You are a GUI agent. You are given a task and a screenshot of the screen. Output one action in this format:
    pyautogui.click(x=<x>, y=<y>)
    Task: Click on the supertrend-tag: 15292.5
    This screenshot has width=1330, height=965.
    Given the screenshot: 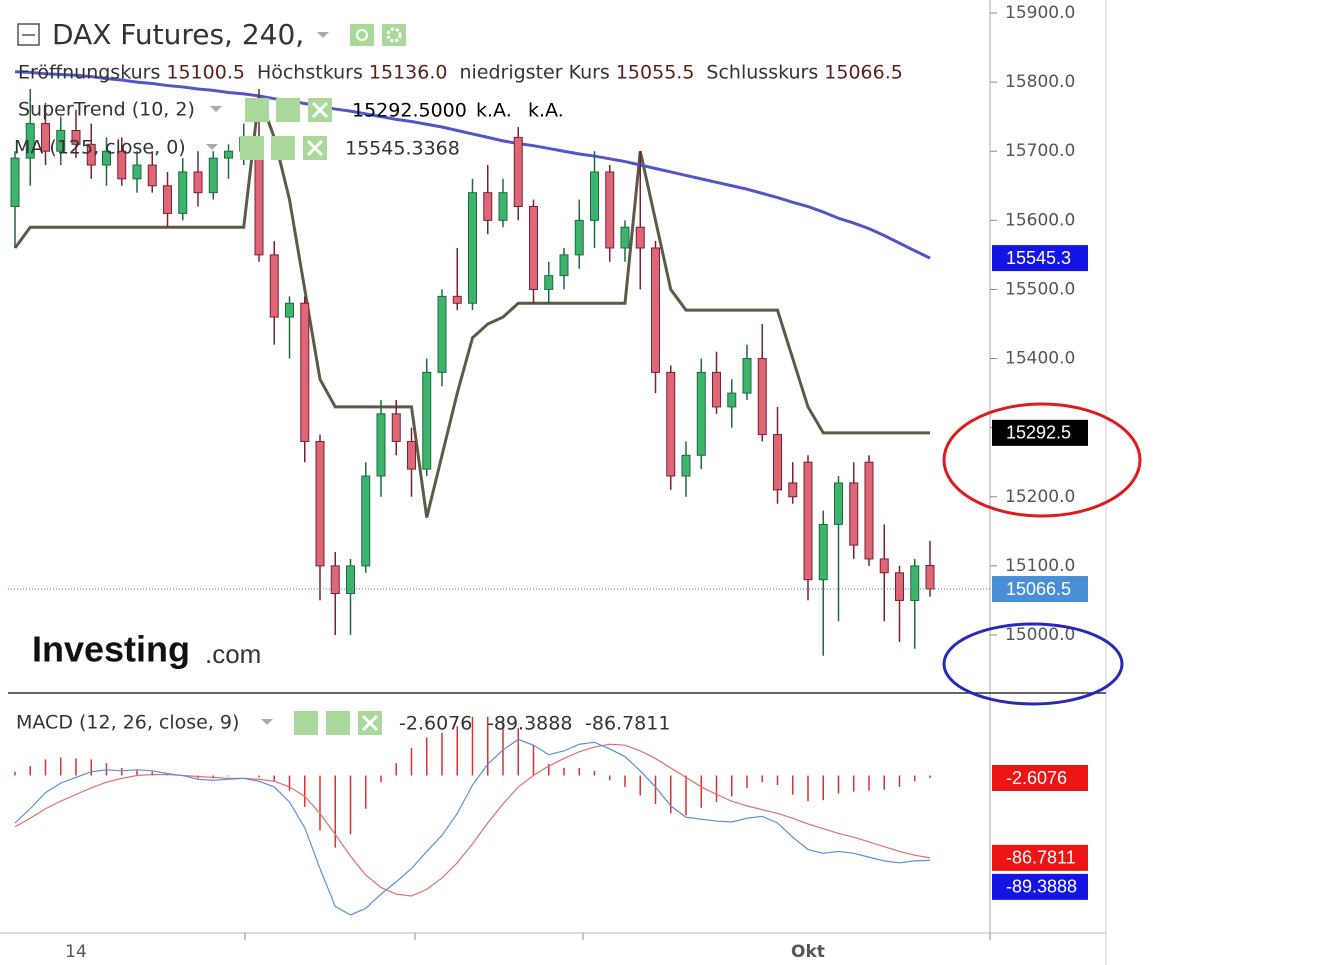 What is the action you would take?
    pyautogui.click(x=1038, y=433)
    